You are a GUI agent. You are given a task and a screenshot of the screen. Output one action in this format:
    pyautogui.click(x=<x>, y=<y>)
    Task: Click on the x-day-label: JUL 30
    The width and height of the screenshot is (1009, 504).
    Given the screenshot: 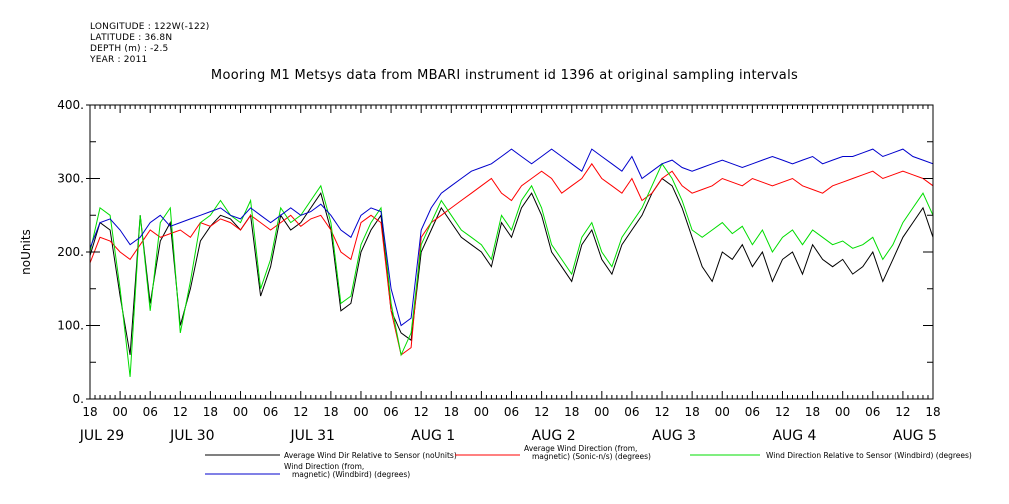 What is the action you would take?
    pyautogui.click(x=191, y=436)
    